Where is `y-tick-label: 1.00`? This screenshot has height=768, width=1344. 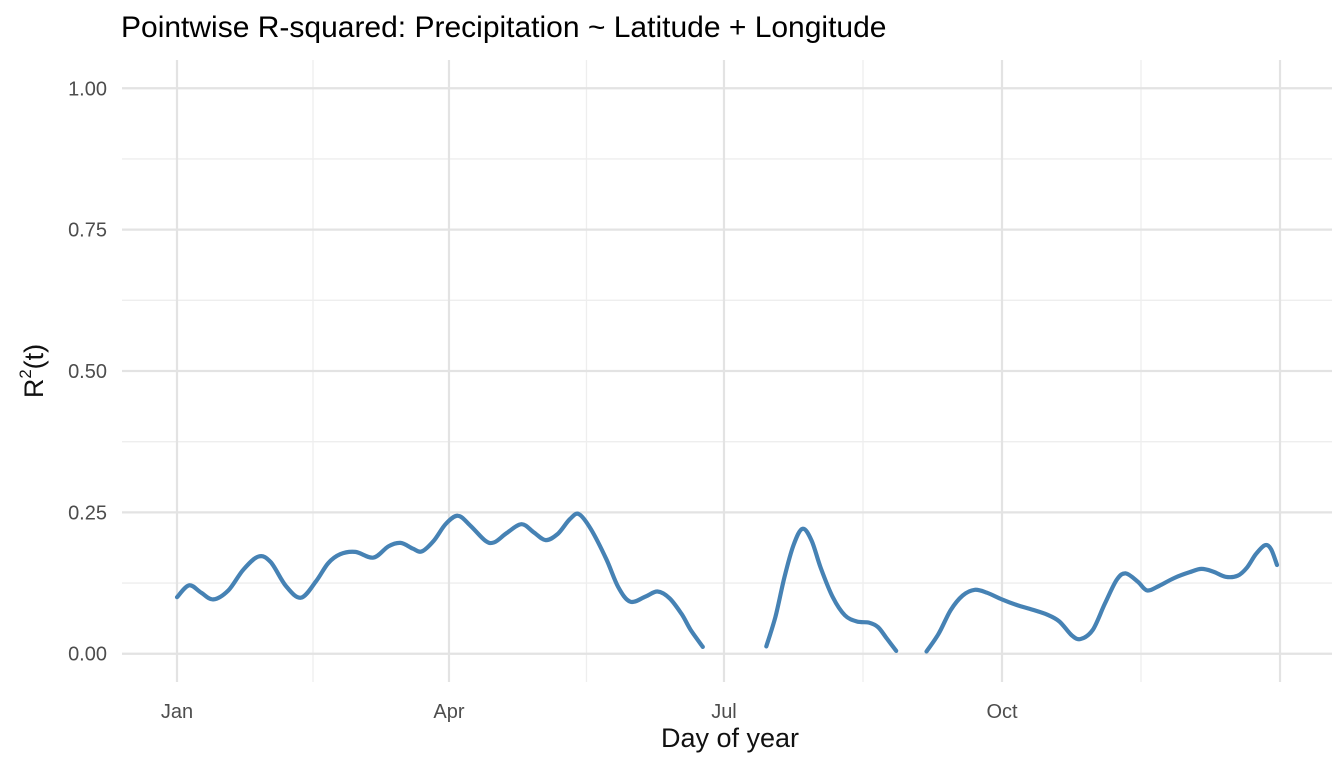 y-tick-label: 1.00 is located at coordinates (87, 89).